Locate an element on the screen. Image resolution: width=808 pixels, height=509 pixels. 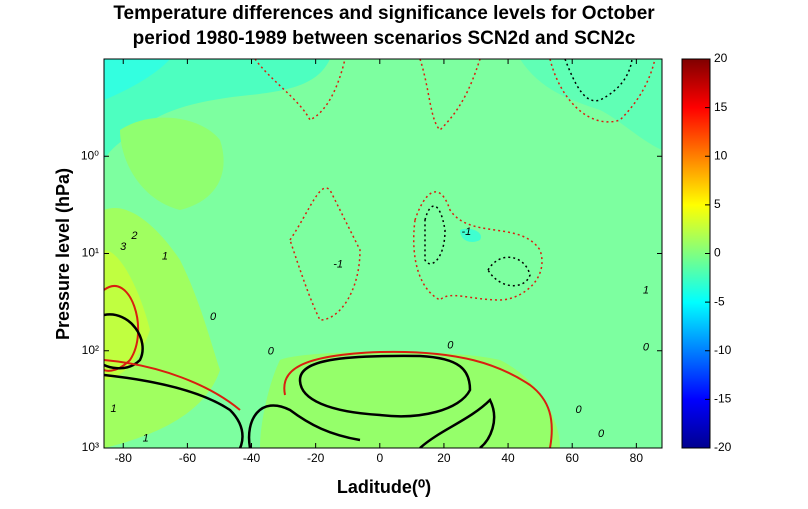
x-tick-label: 60 is located at coordinates (573, 458).